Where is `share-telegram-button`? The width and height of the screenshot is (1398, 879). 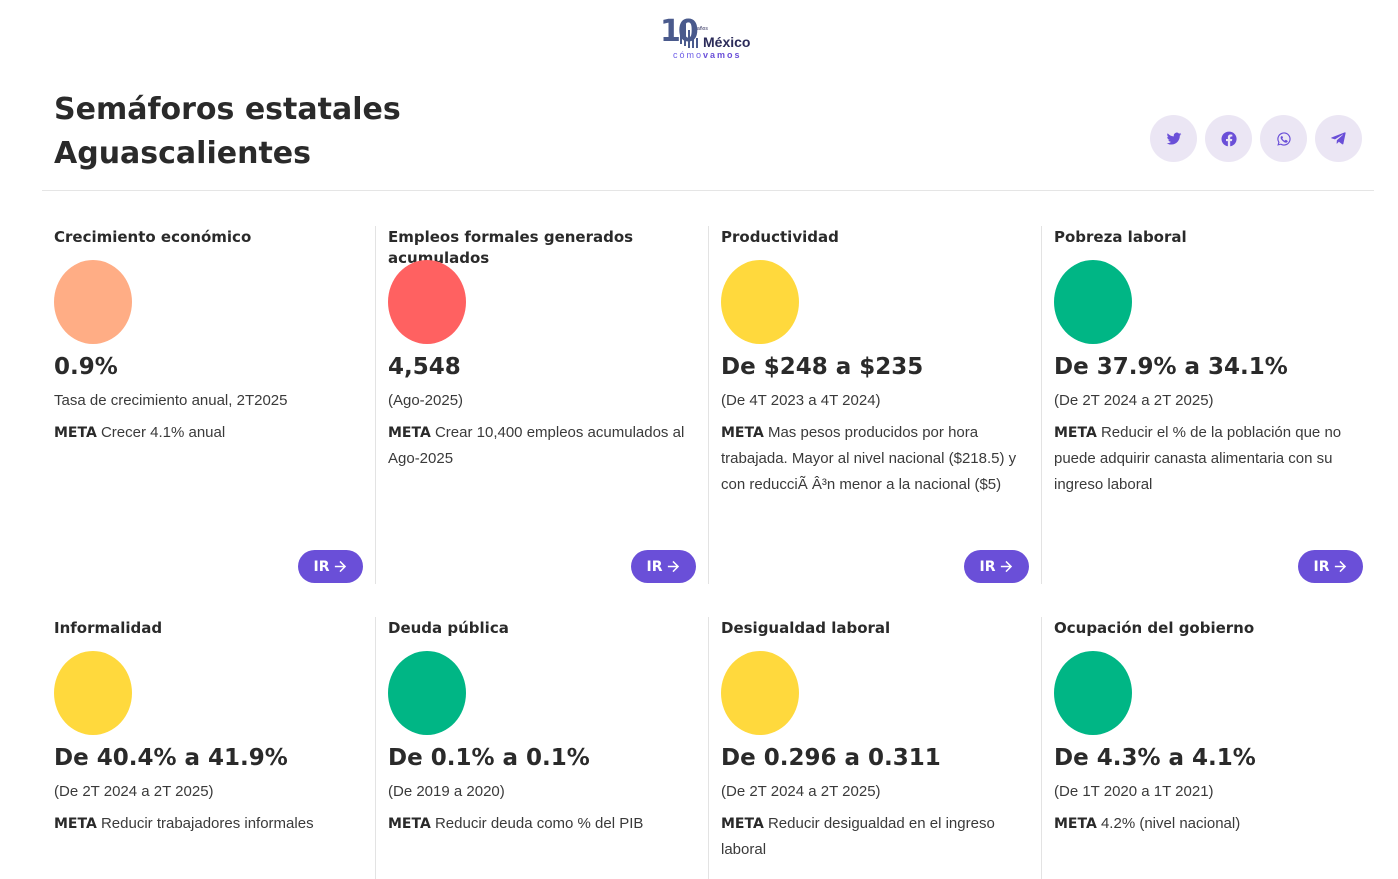 share-telegram-button is located at coordinates (1338, 138).